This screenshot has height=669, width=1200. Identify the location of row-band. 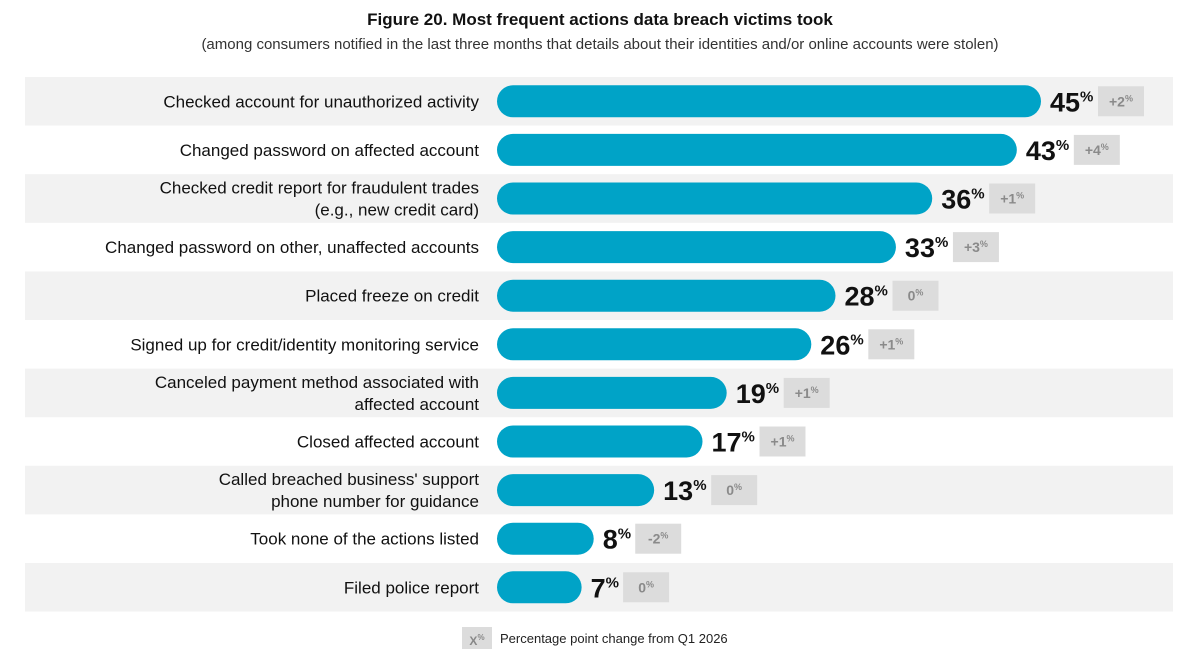
(599, 587).